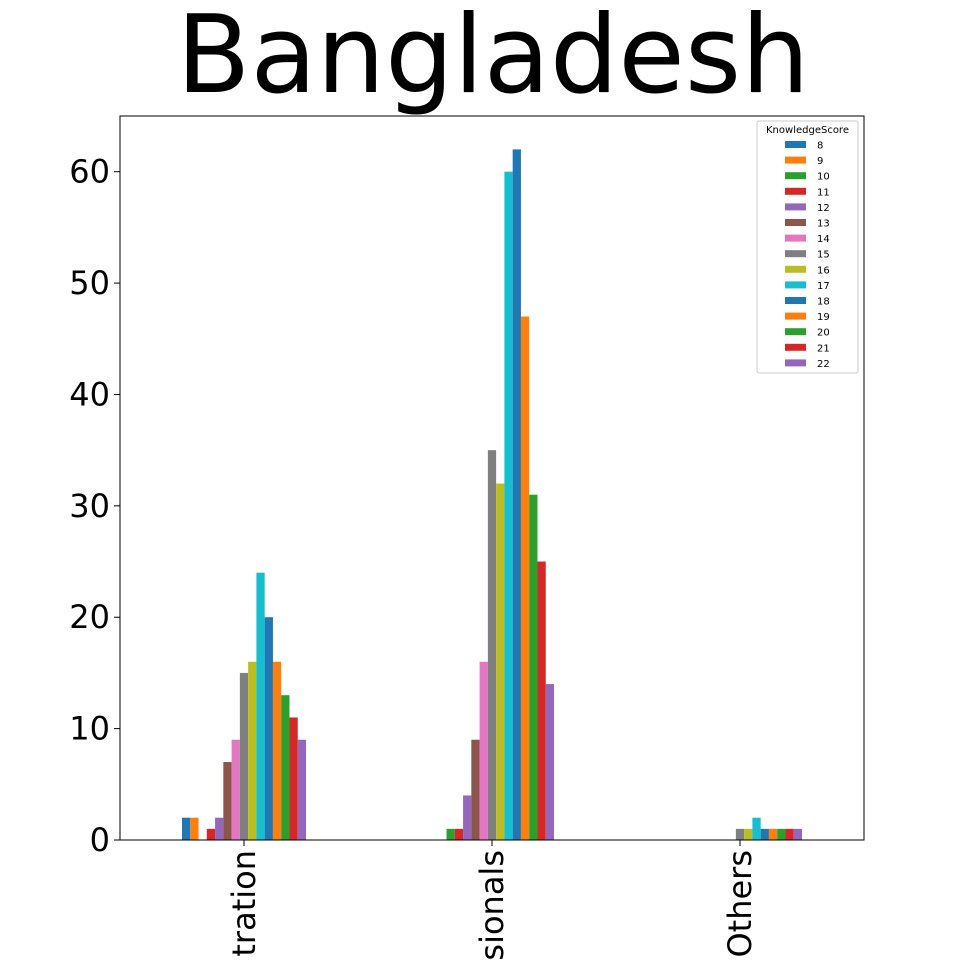 The height and width of the screenshot is (960, 960). I want to click on y-tick-label: 50, so click(89, 283).